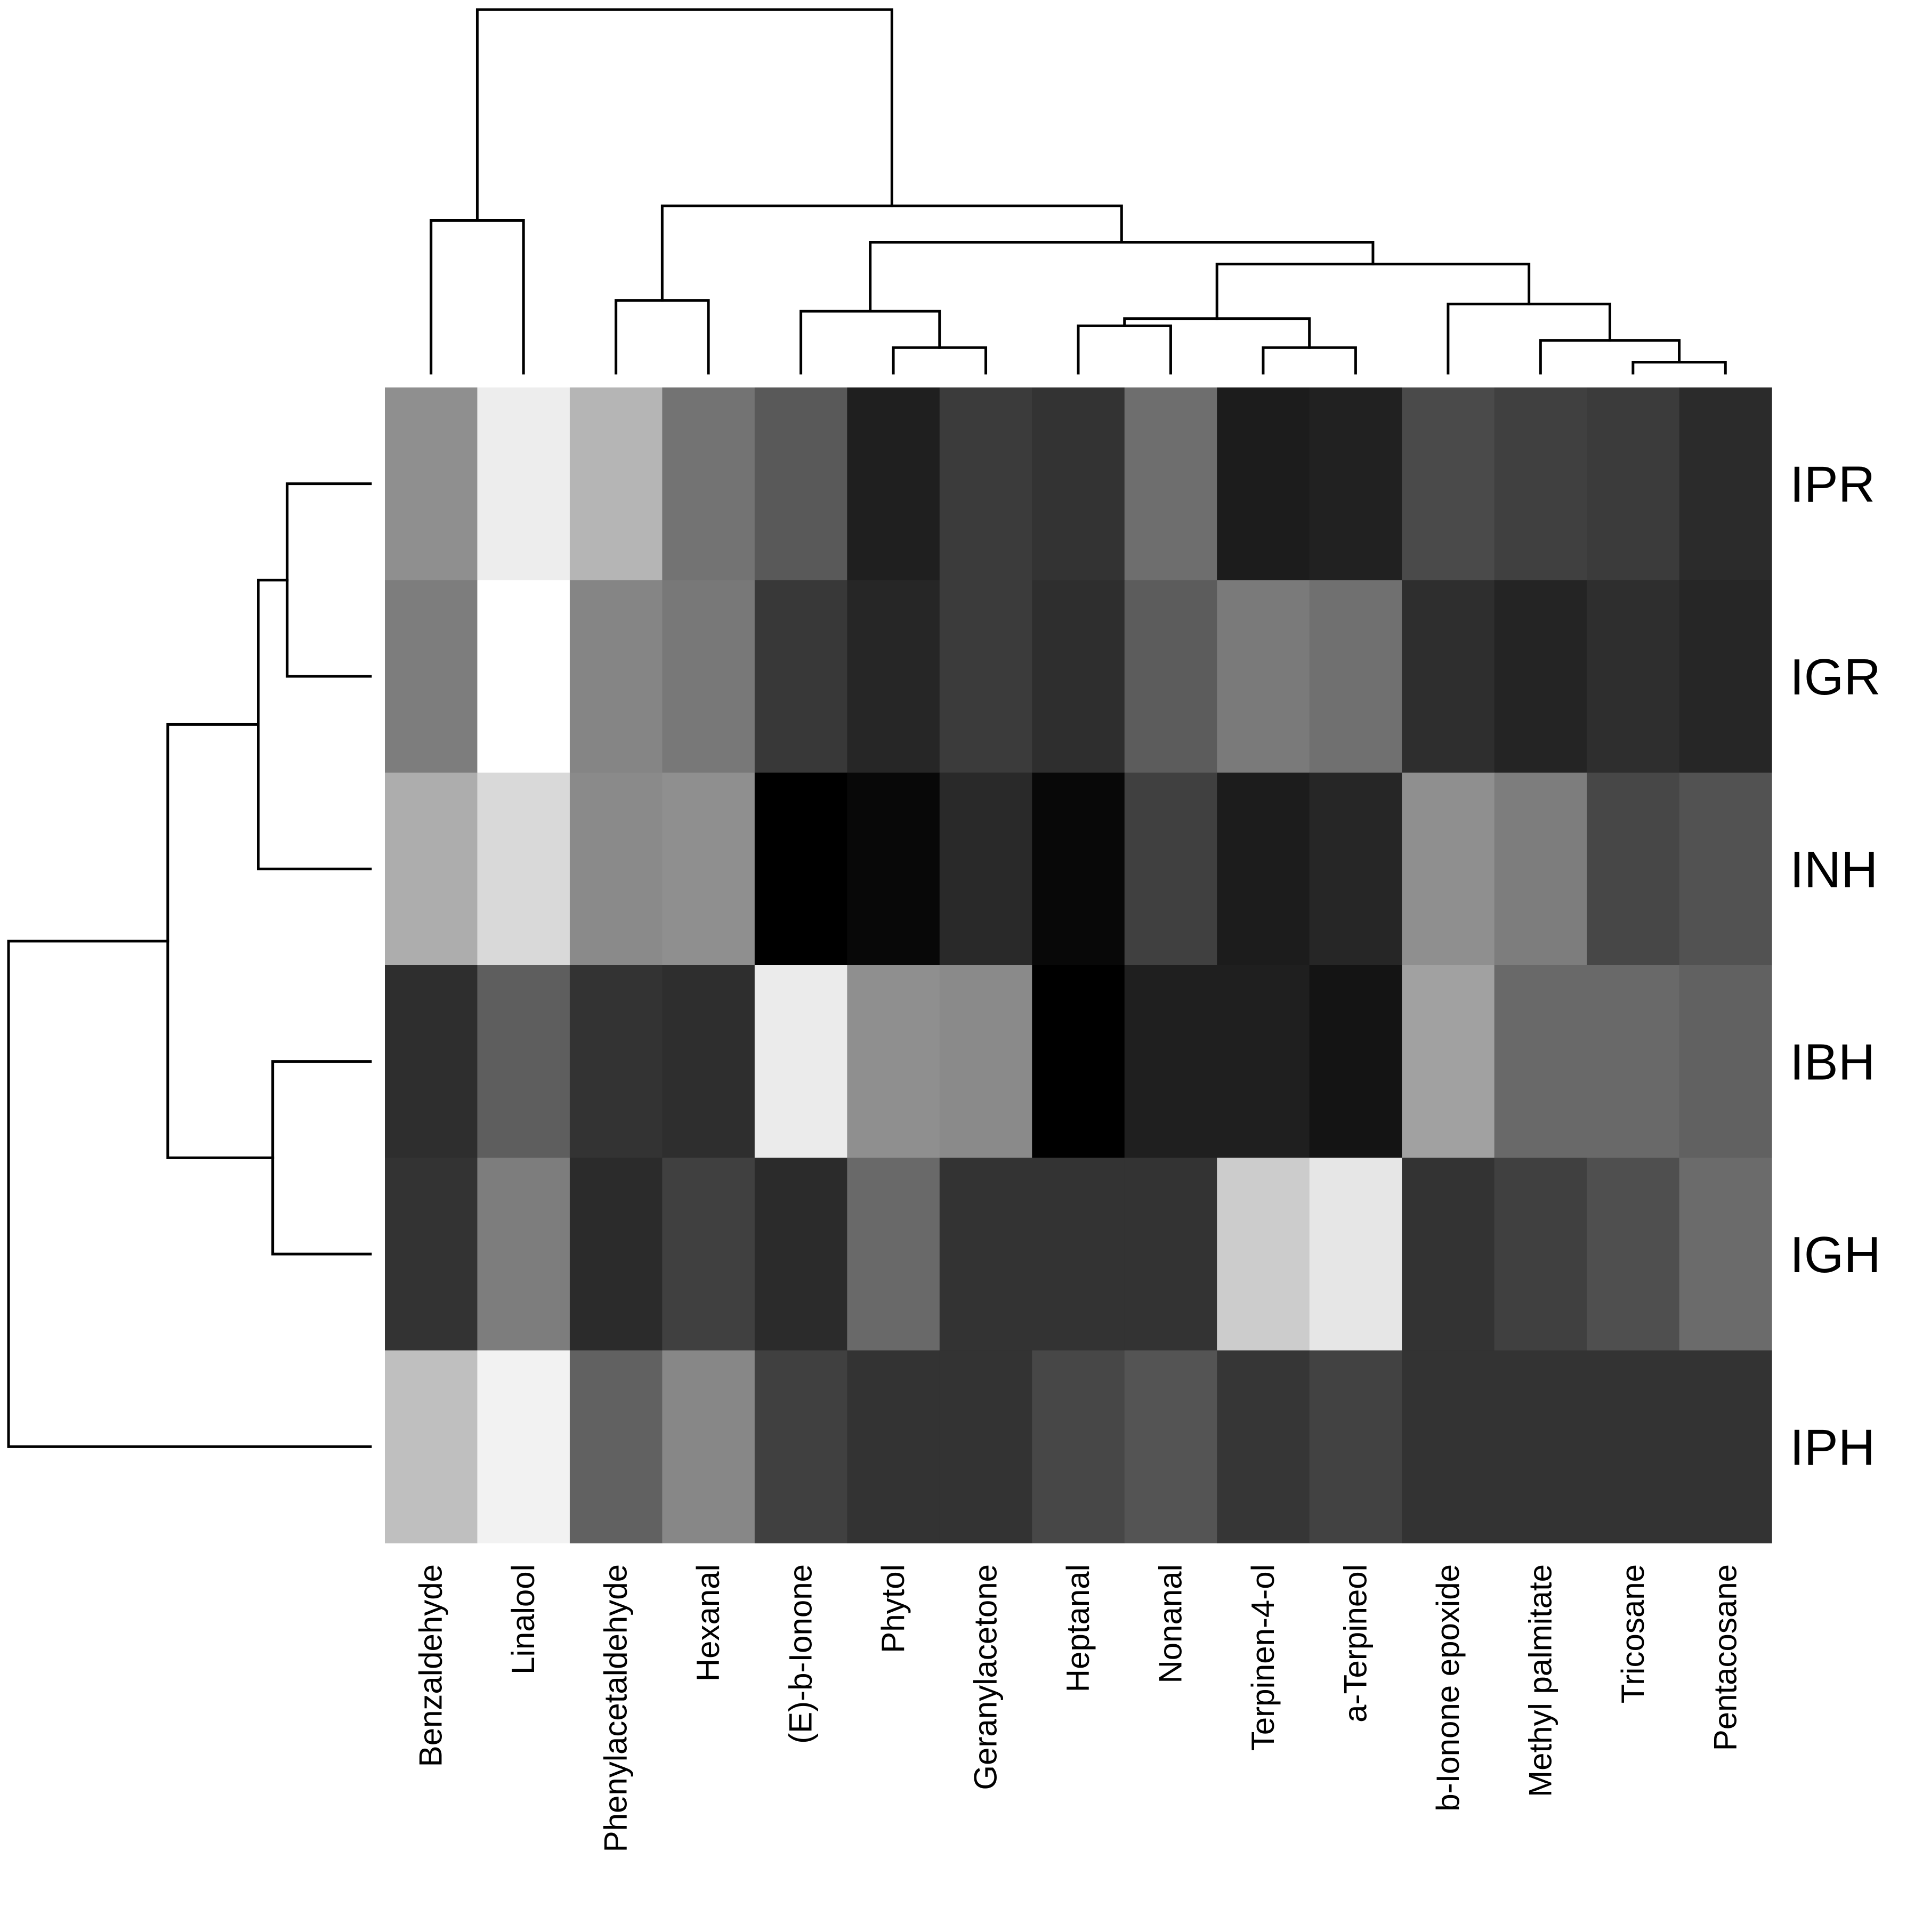  I want to click on cell-inh-pentacosane, so click(1726, 869).